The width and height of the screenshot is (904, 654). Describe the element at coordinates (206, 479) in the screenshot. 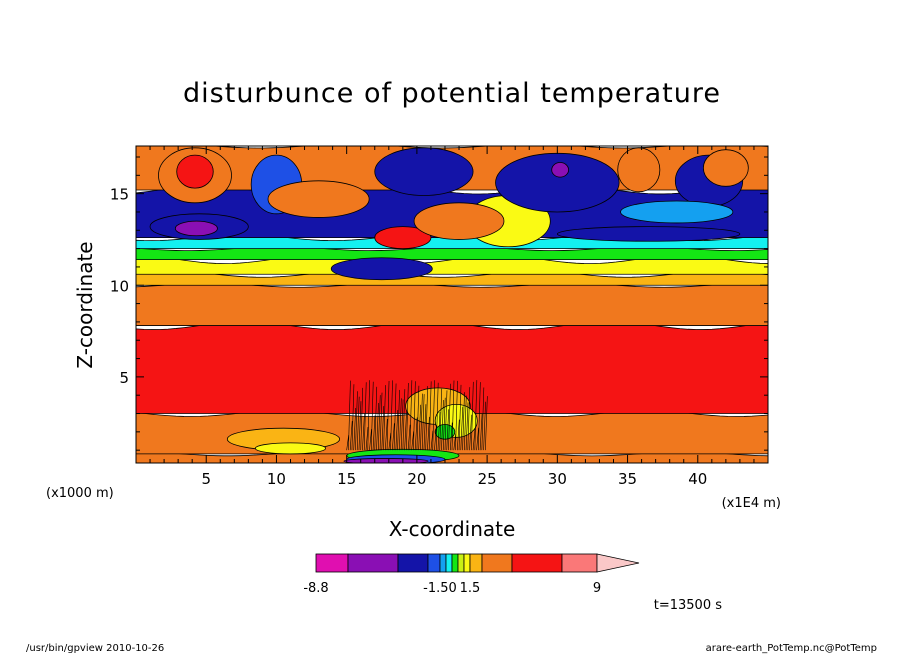

I see `x-tick-label: 5` at that location.